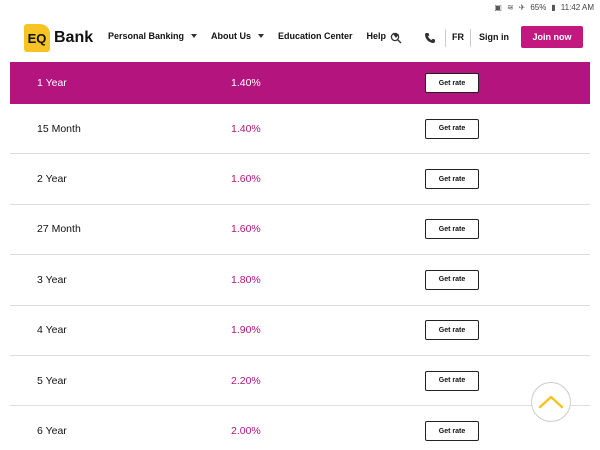 This screenshot has height=450, width=600. I want to click on phone-icon, so click(430, 38).